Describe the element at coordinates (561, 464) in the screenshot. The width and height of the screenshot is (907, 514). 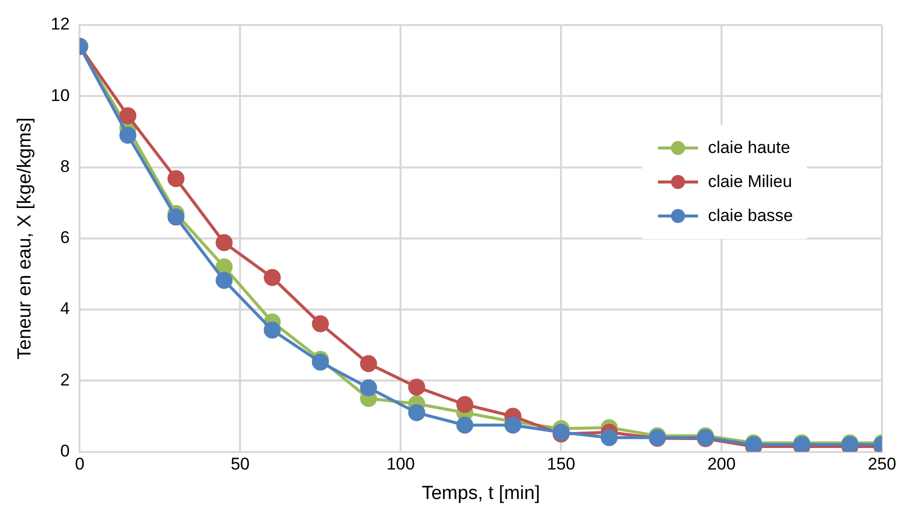
I see `x-tick-label: 150` at that location.